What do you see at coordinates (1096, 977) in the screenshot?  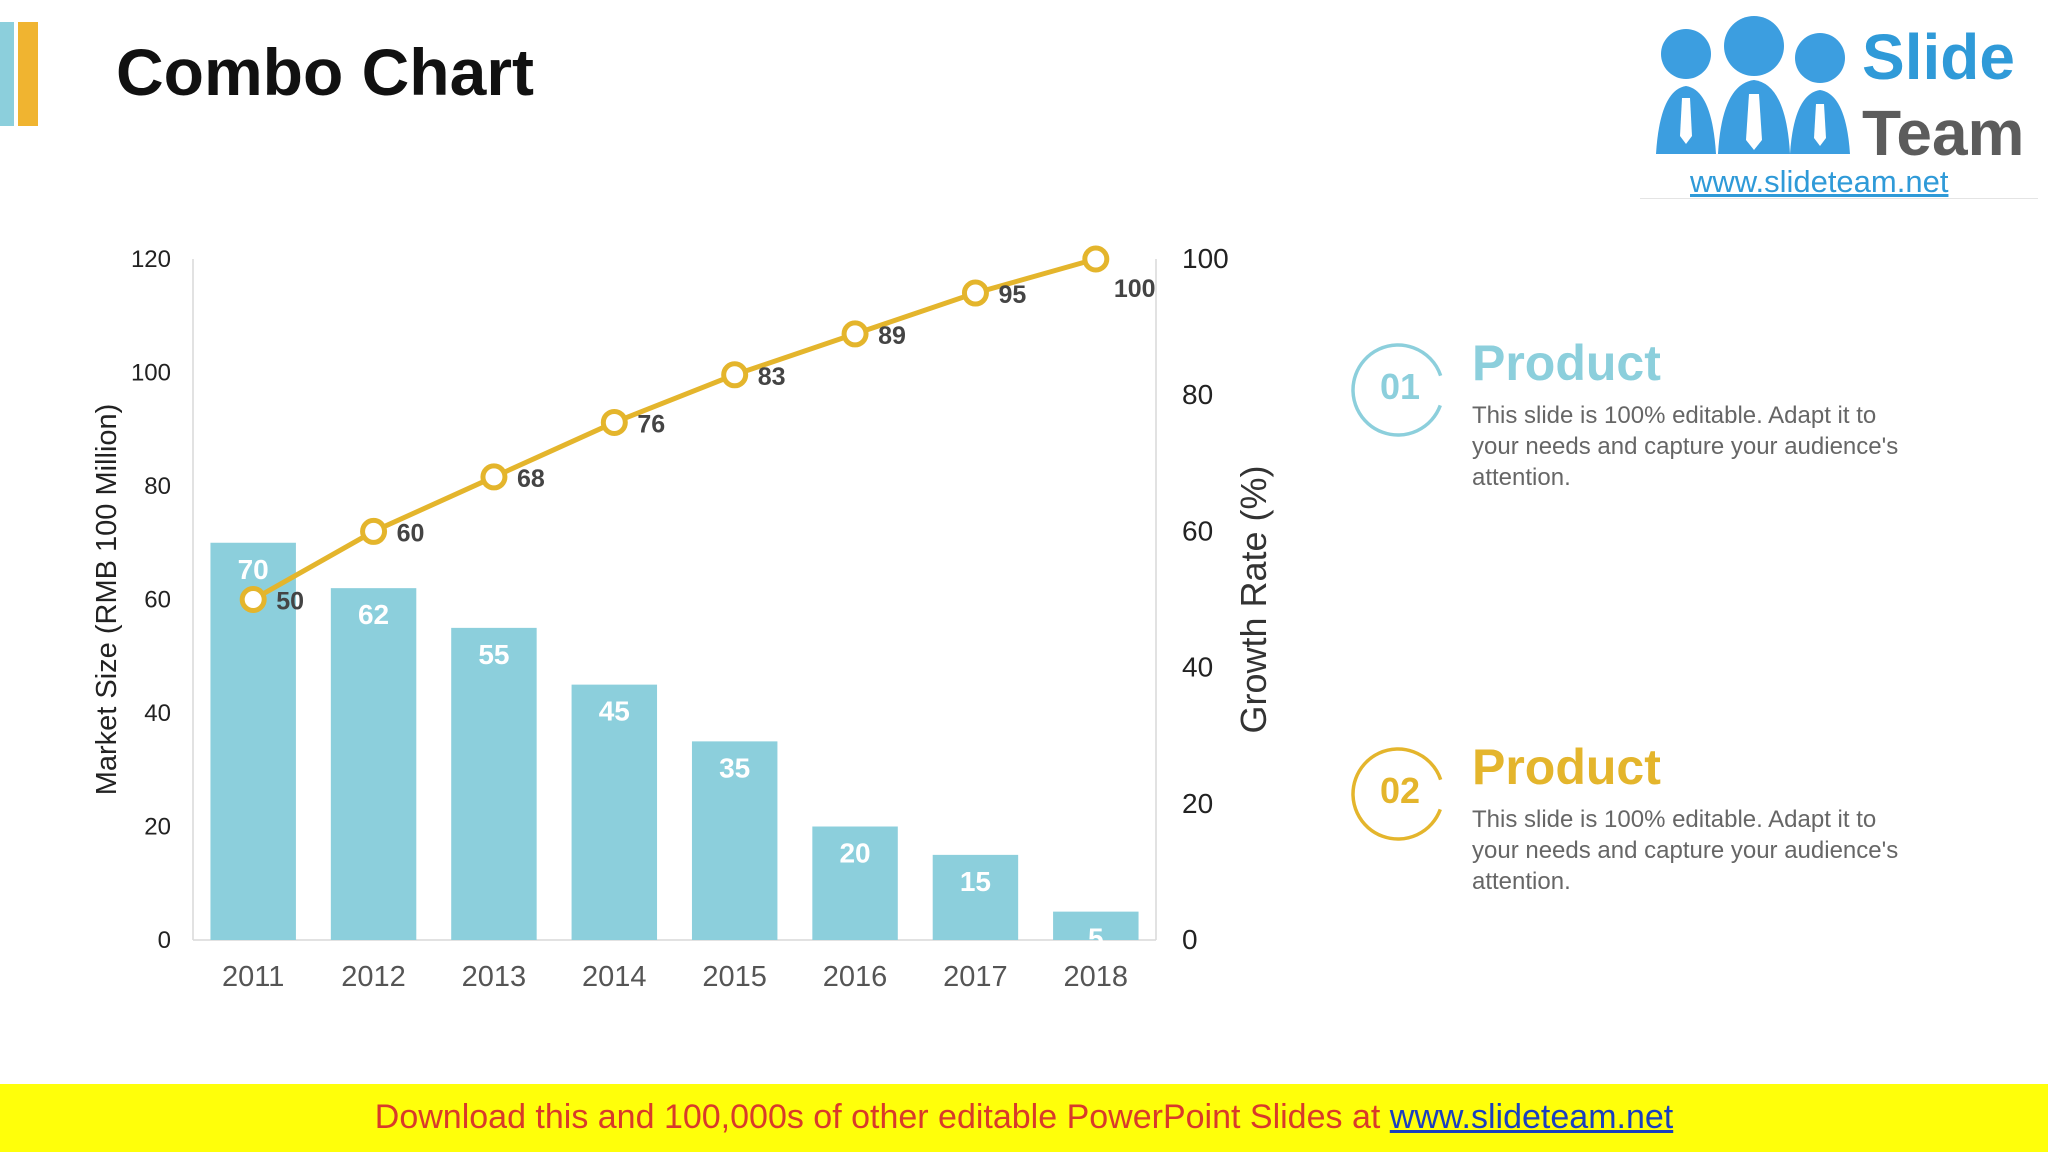 I see `x-tick-label: 2018` at bounding box center [1096, 977].